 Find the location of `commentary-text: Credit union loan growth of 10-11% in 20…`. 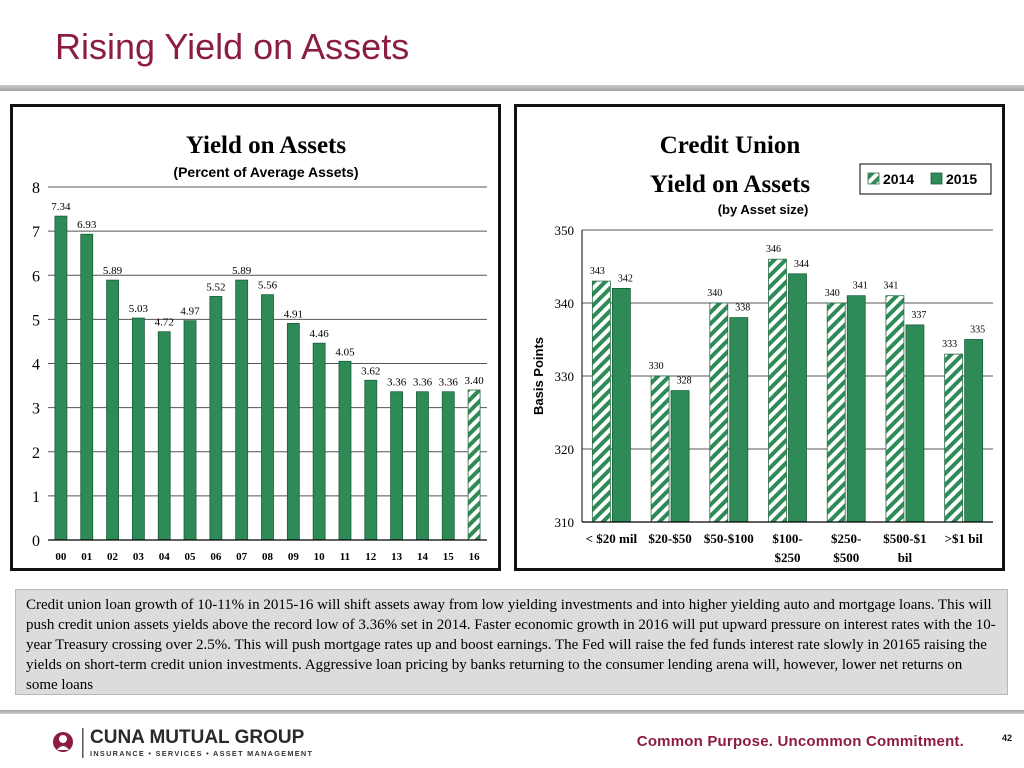

commentary-text: Credit union loan growth of 10-11% in 20… is located at coordinates (511, 645).